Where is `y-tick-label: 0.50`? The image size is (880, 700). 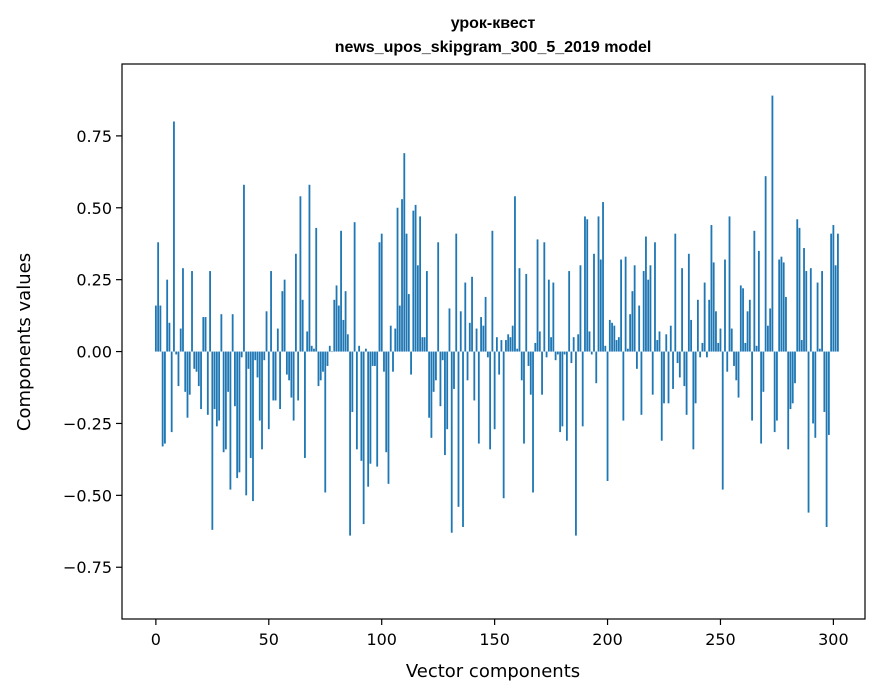
y-tick-label: 0.50 is located at coordinates (94, 208).